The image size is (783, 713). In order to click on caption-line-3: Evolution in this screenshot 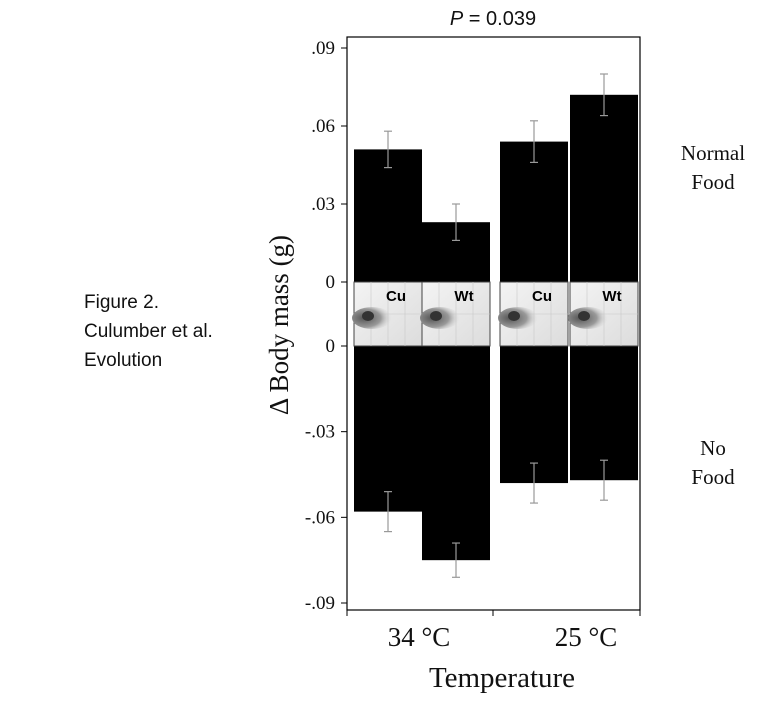, I will do `click(123, 360)`.